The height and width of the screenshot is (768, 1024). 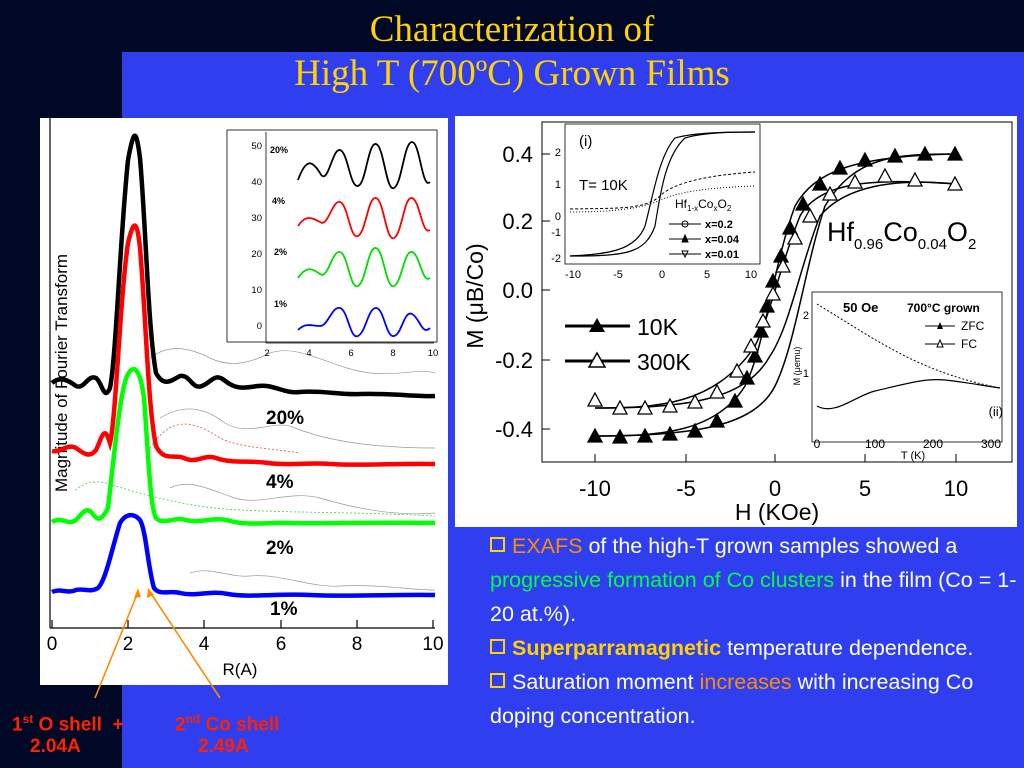 I want to click on second-shell-value: 2.49A, so click(x=223, y=746).